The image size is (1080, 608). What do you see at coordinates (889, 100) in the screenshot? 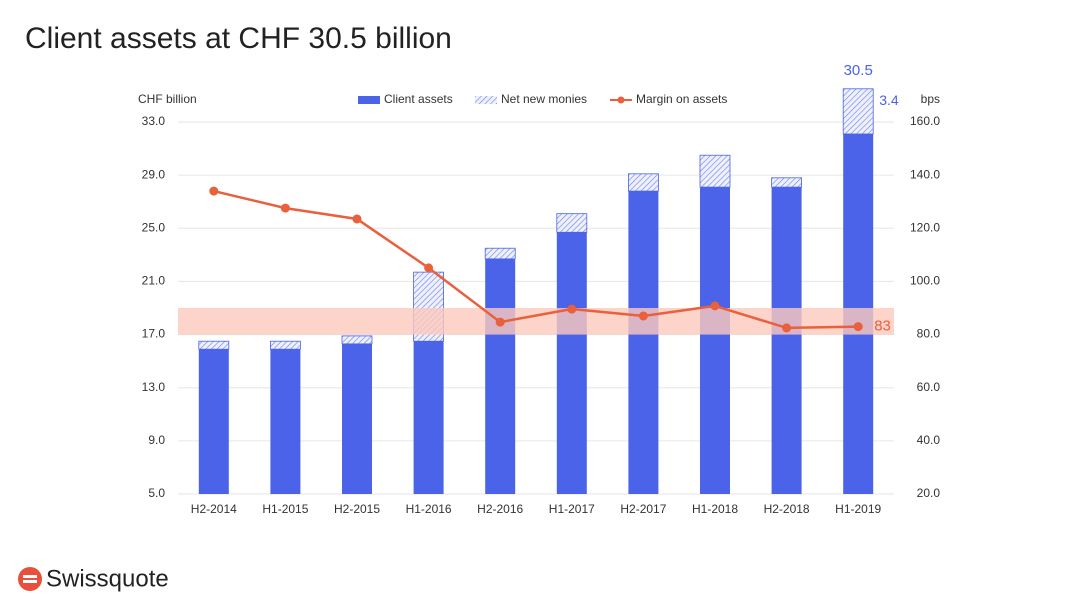
I see `value-label: 3.4` at bounding box center [889, 100].